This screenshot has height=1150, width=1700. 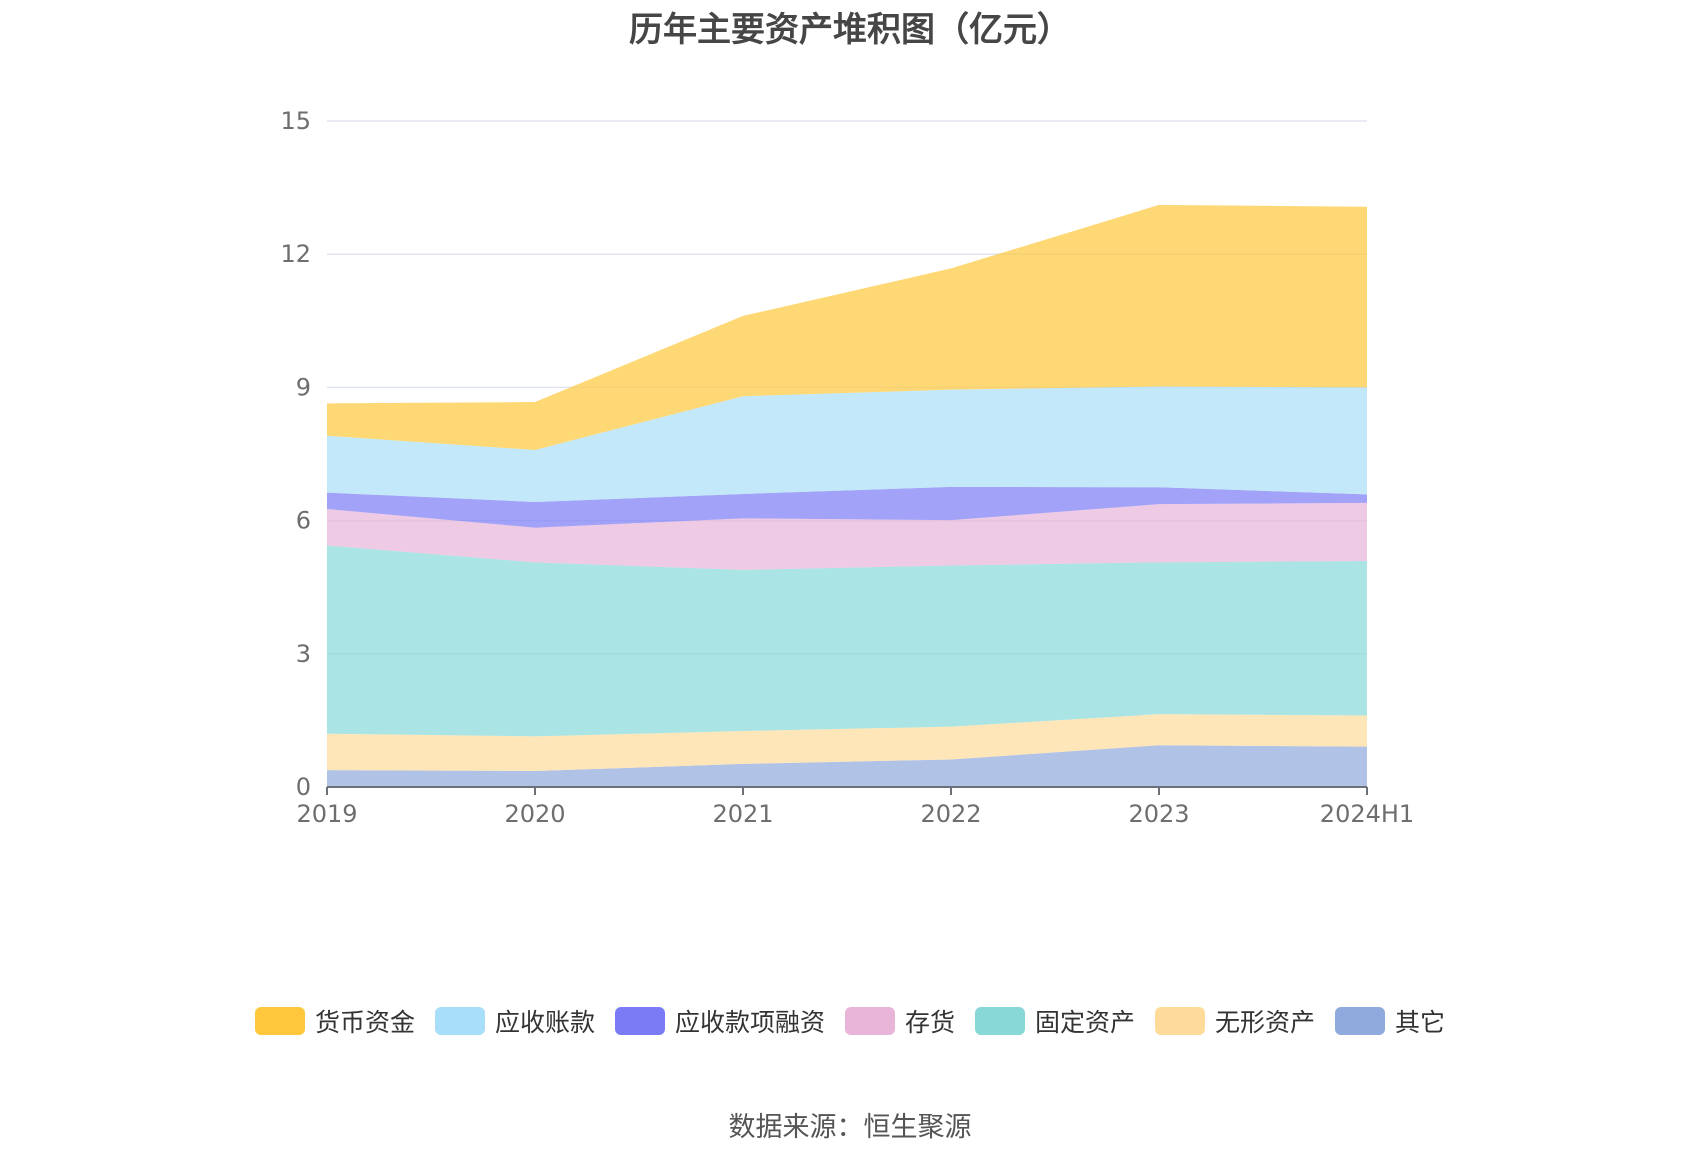 I want to click on legend: 货币资金 应收账款 应收款项融资 存货 固定资产 无形资产 其它, so click(x=850, y=1021).